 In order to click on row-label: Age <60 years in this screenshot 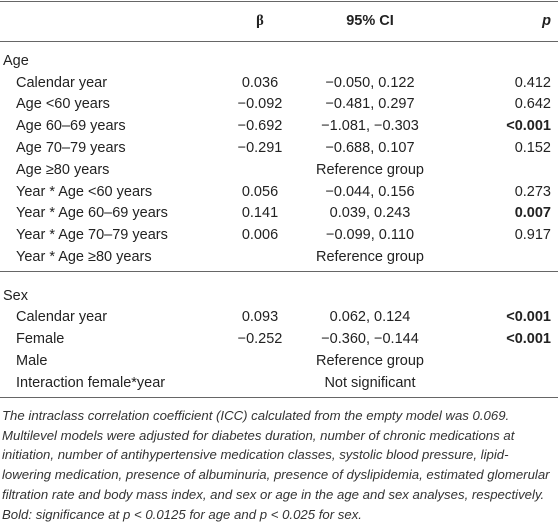, I will do `click(63, 104)`.